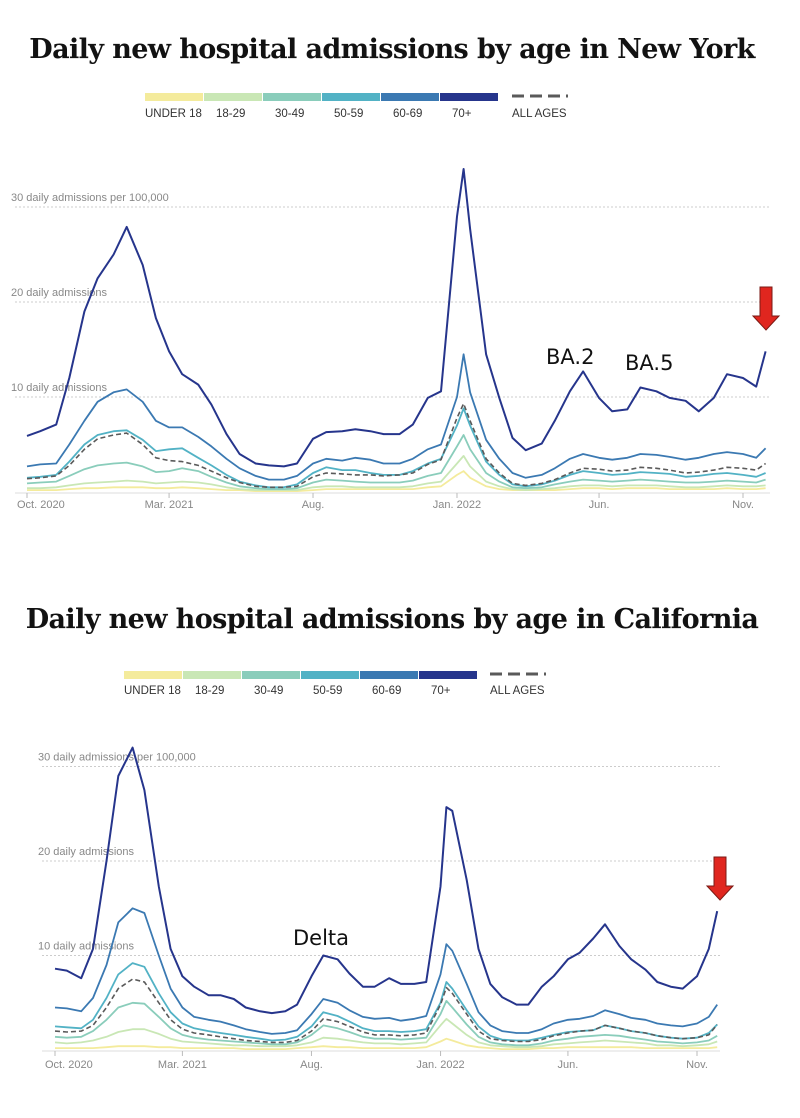  Describe the element at coordinates (321, 938) in the screenshot. I see `annotation-label: Delta` at that location.